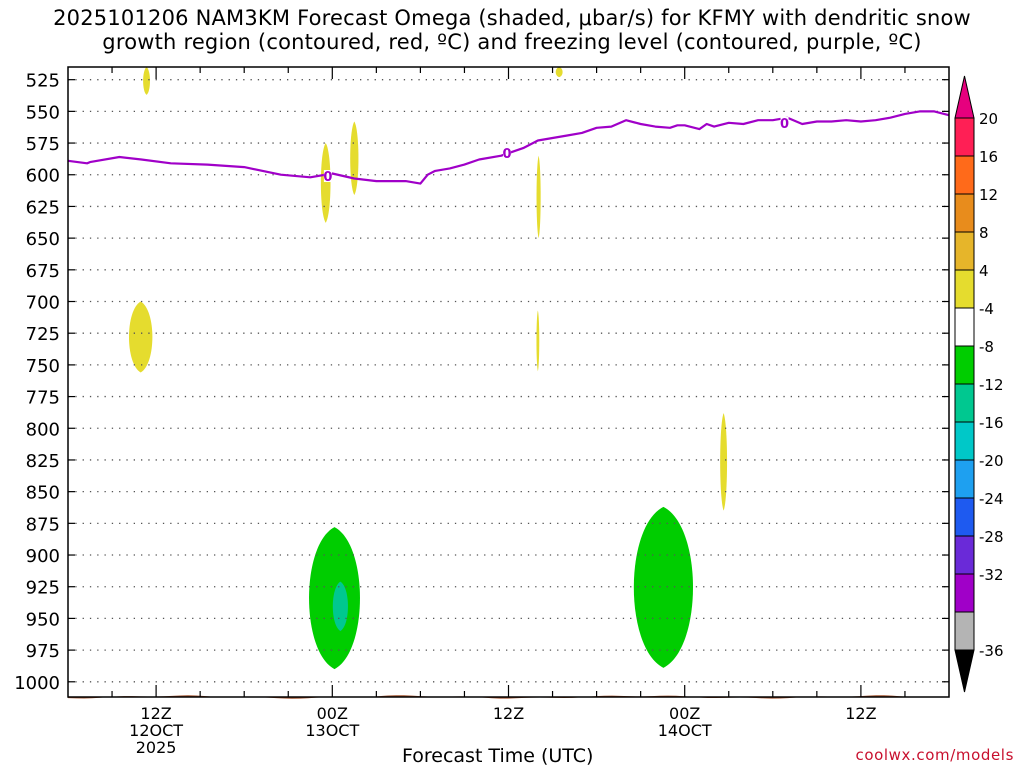  I want to click on y-tick-label-1000: 1000, so click(37, 683).